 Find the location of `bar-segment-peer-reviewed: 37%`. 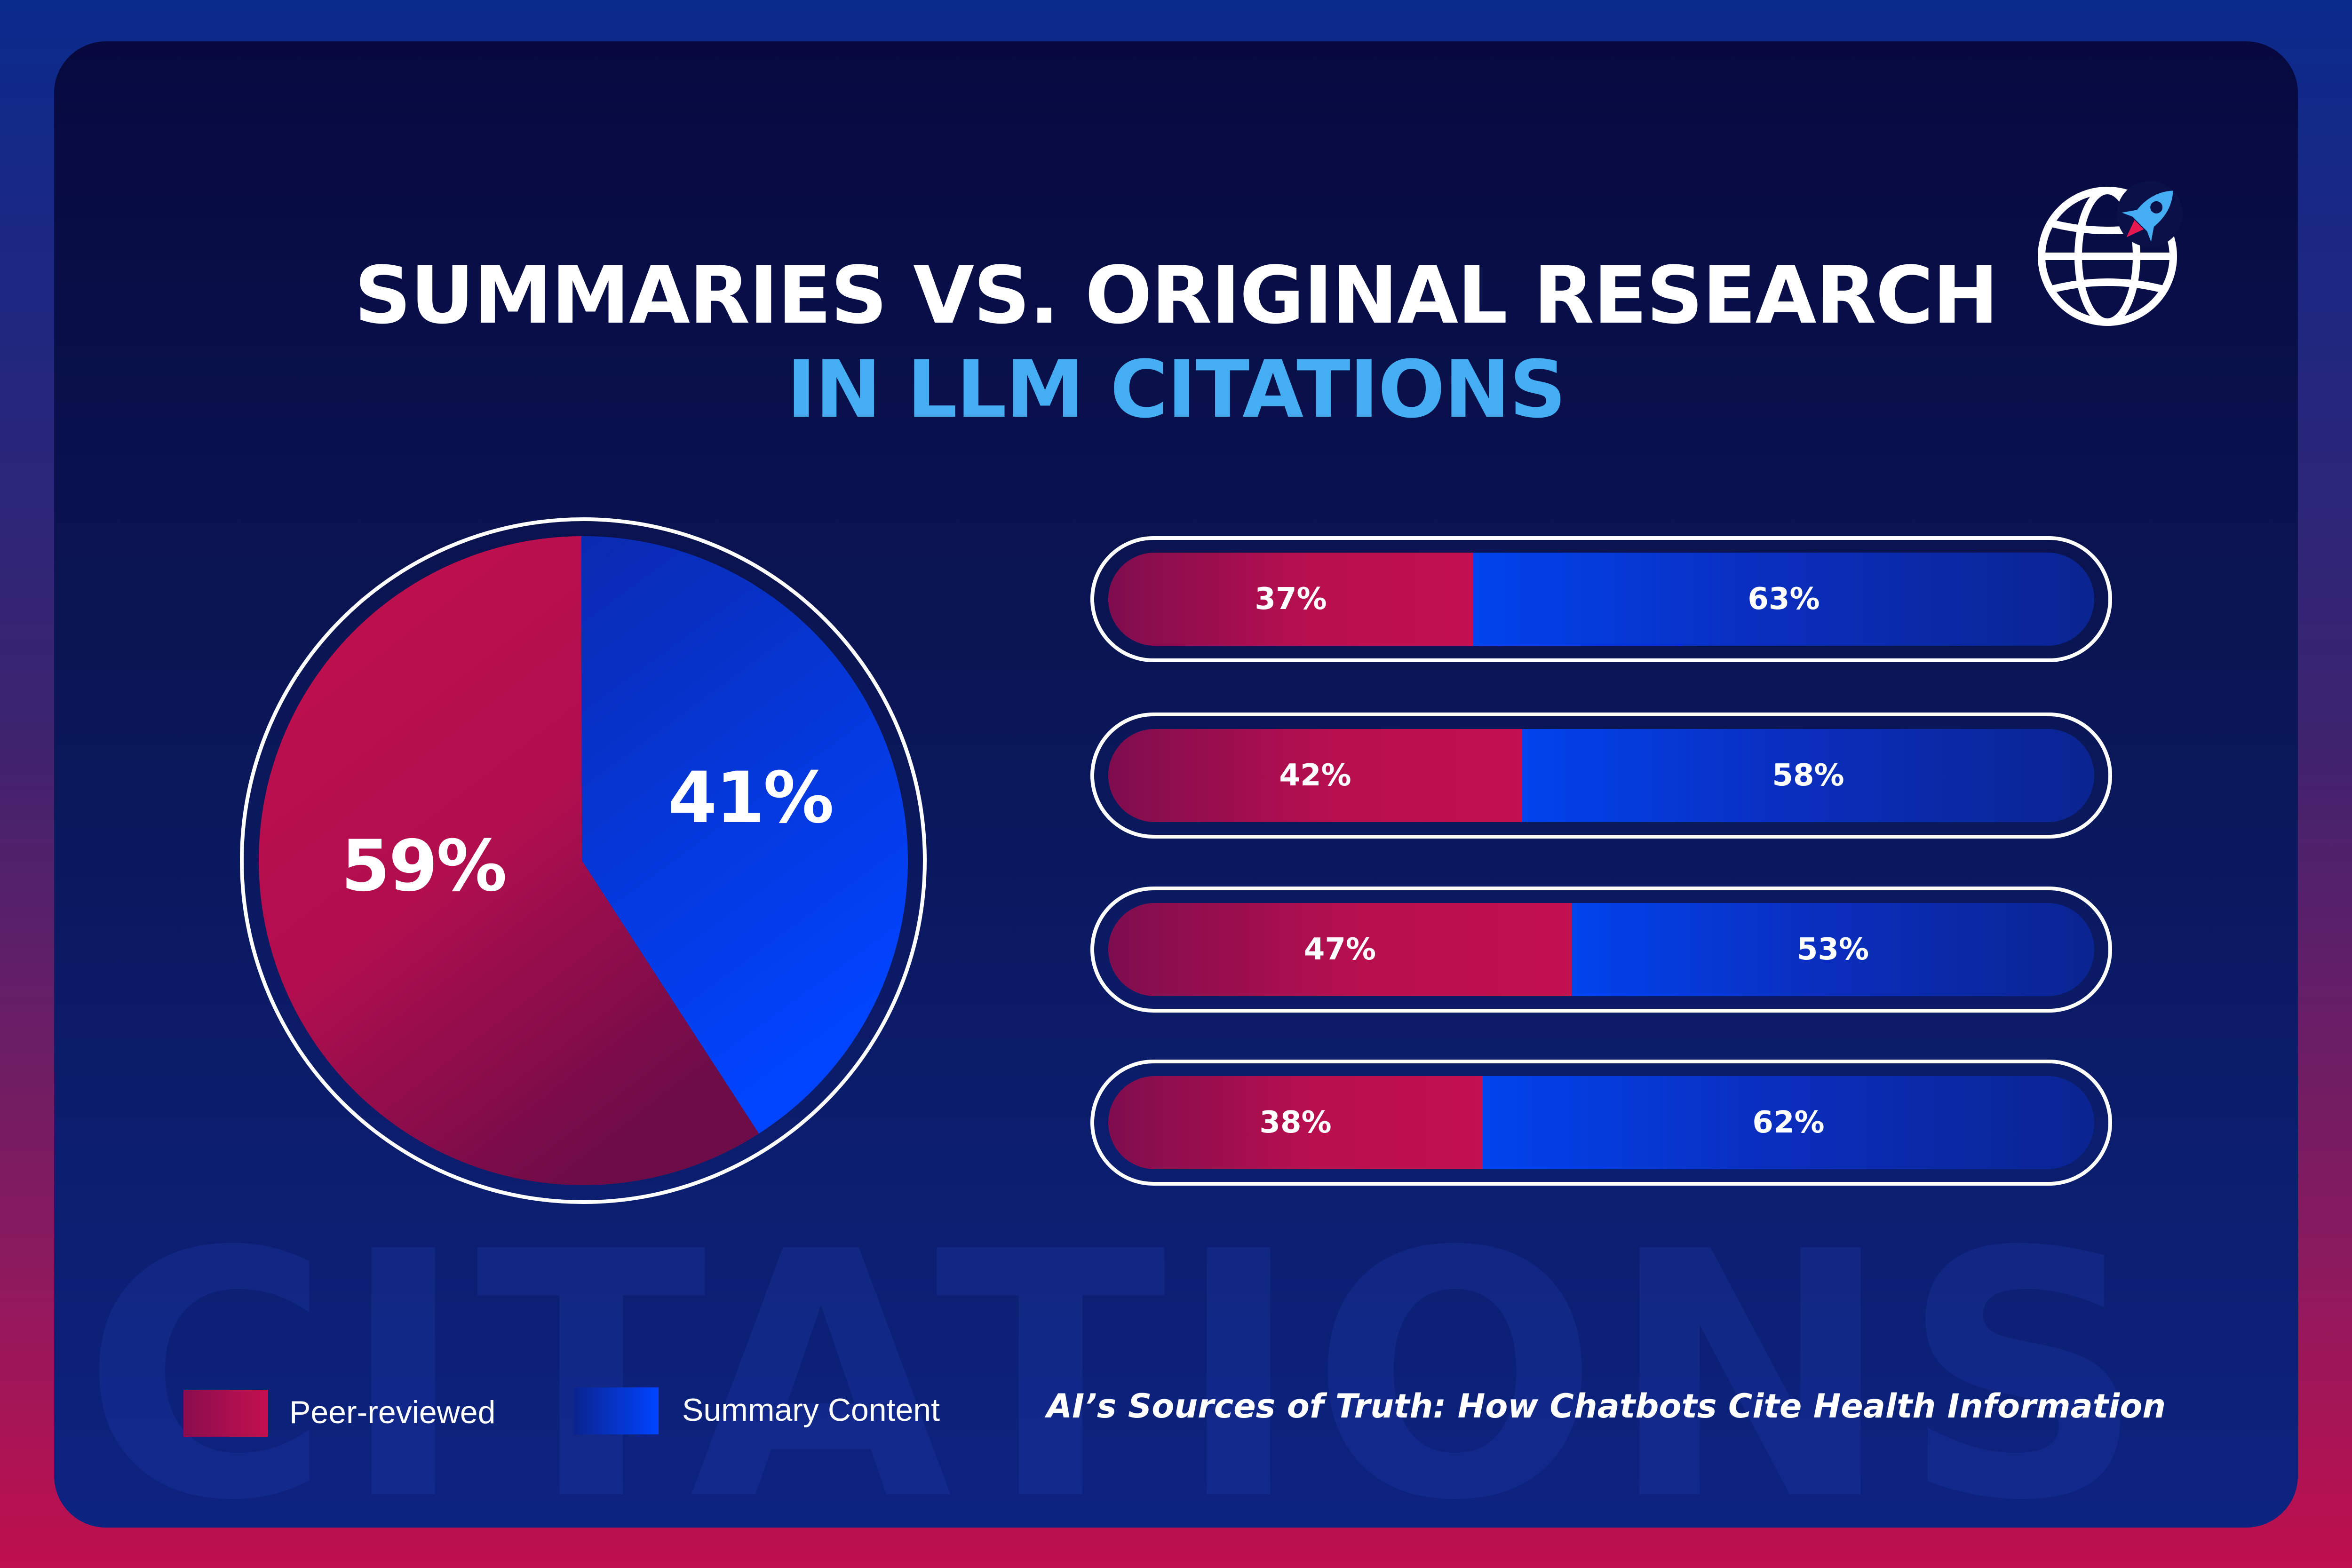

bar-segment-peer-reviewed: 37% is located at coordinates (1290, 599).